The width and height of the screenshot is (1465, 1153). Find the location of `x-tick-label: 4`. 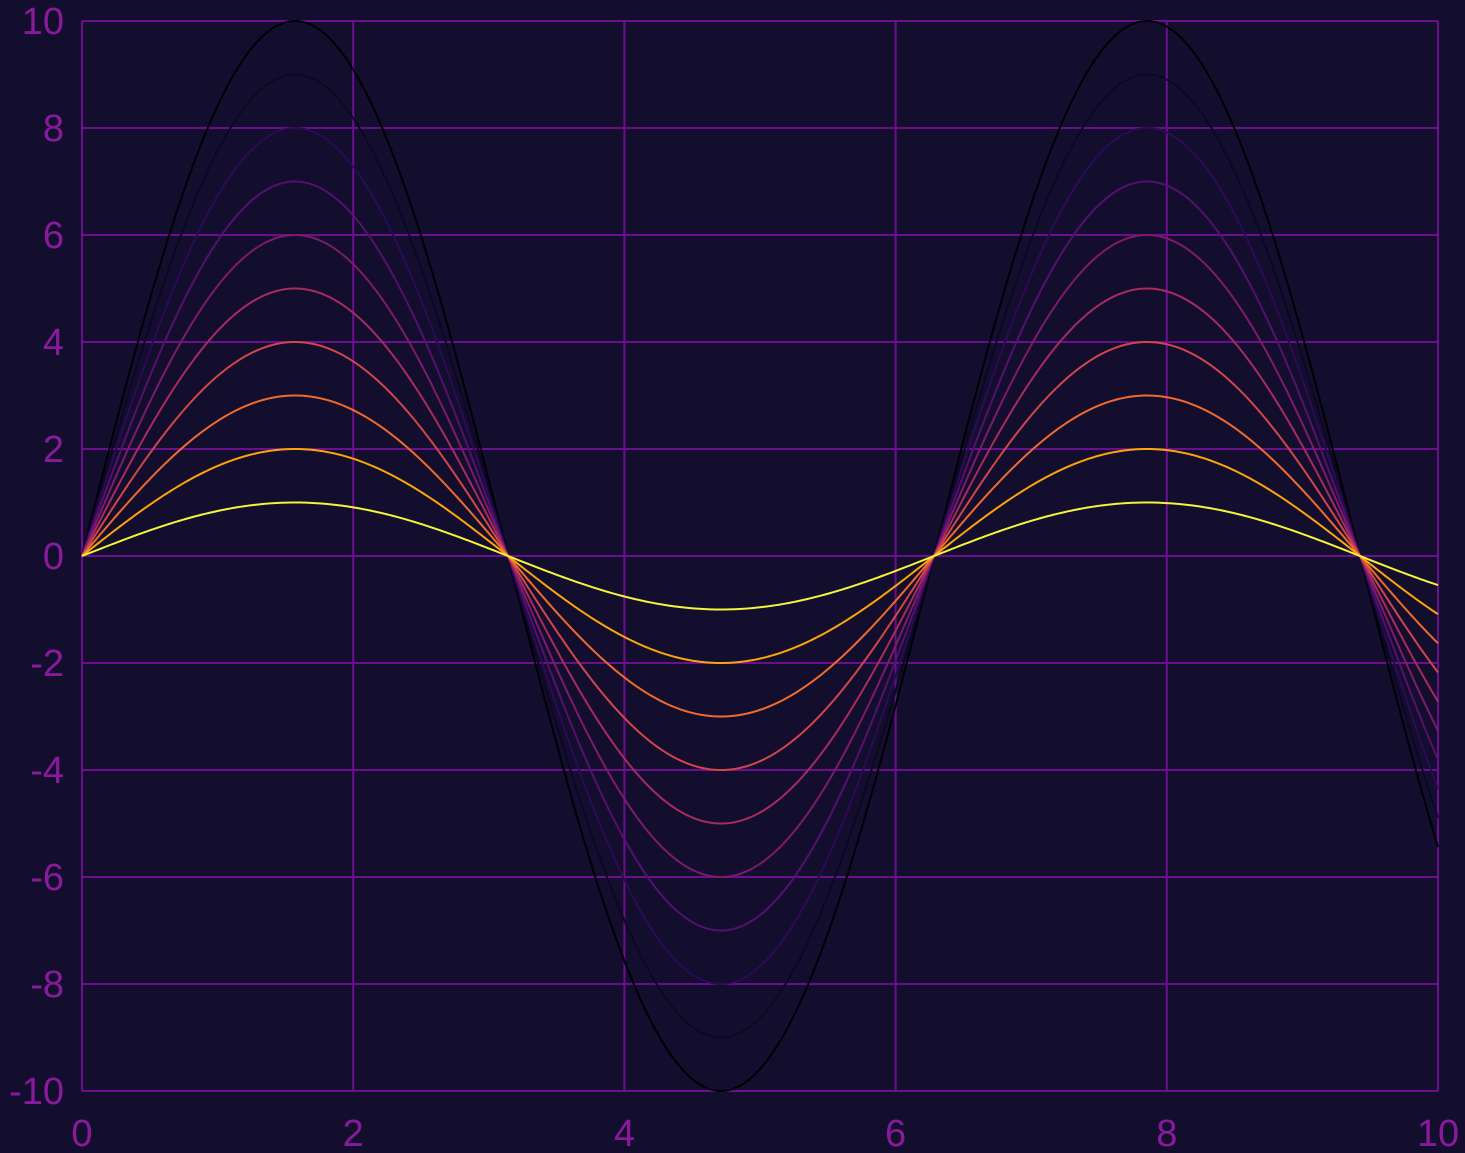

x-tick-label: 4 is located at coordinates (624, 1133).